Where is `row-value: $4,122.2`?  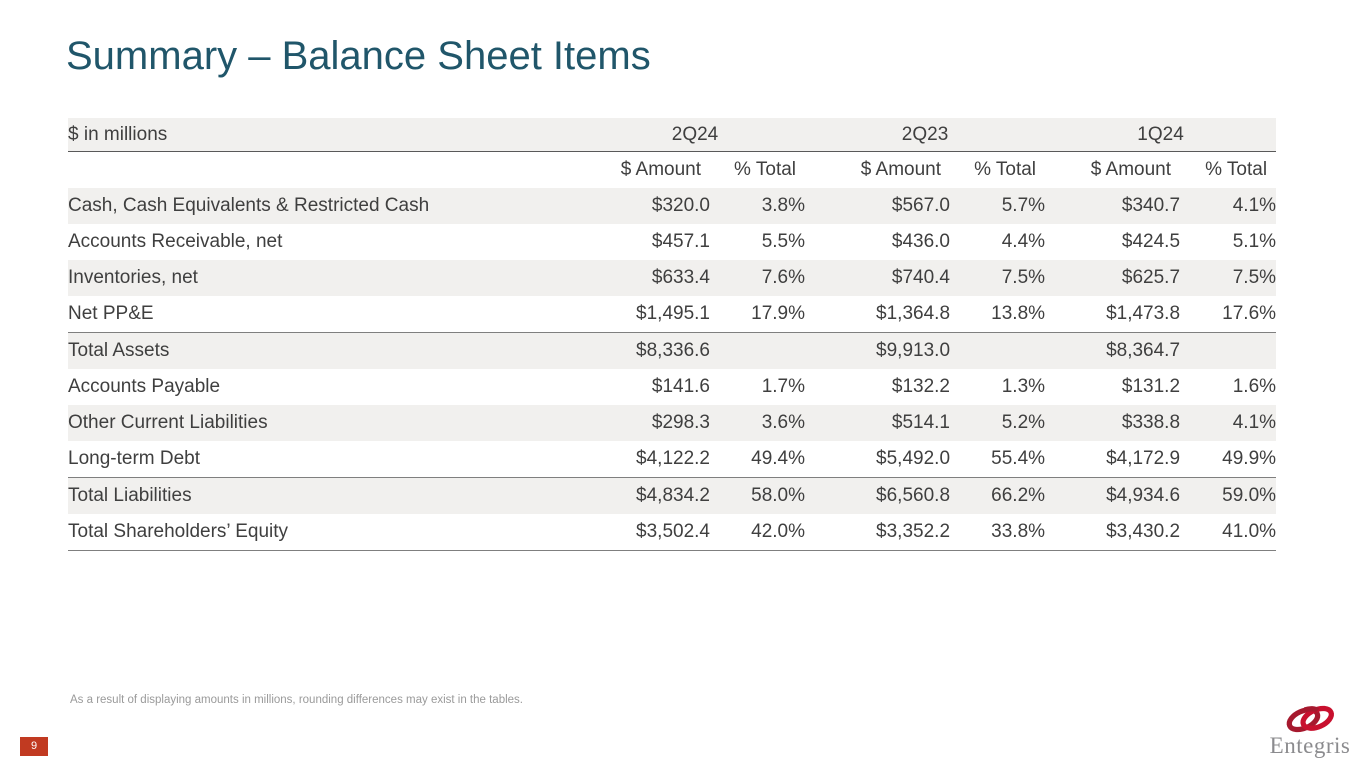
row-value: $4,122.2 is located at coordinates (673, 458).